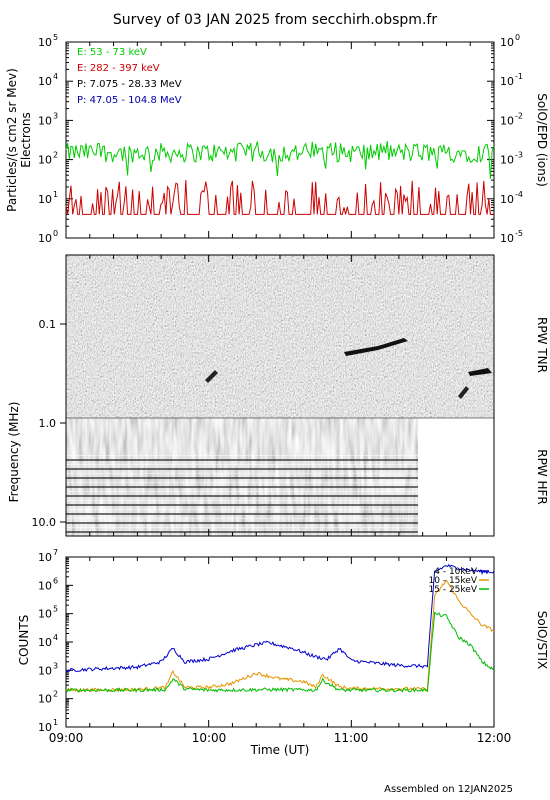  I want to click on stix-ylabel: COUNTS, so click(24, 640).